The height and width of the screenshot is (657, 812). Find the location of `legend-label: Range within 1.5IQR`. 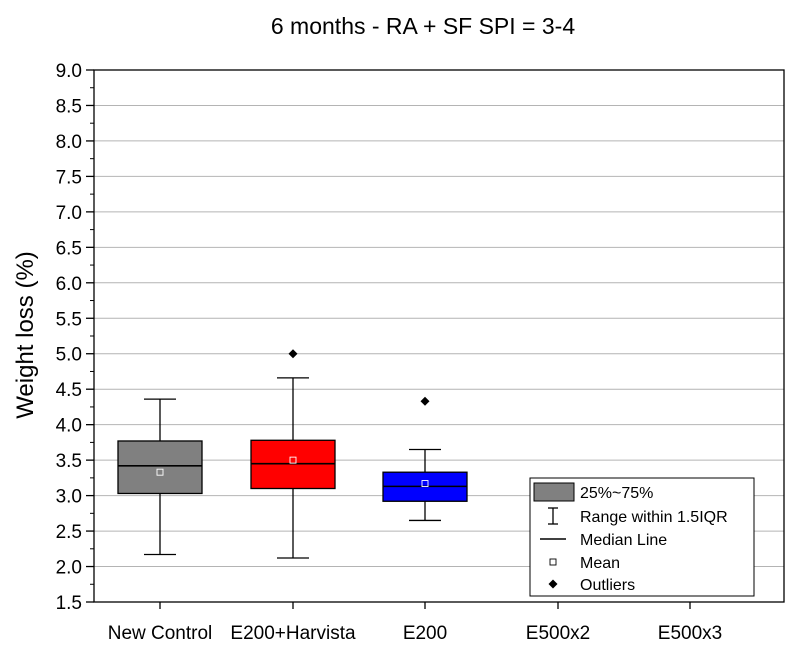

legend-label: Range within 1.5IQR is located at coordinates (654, 517).